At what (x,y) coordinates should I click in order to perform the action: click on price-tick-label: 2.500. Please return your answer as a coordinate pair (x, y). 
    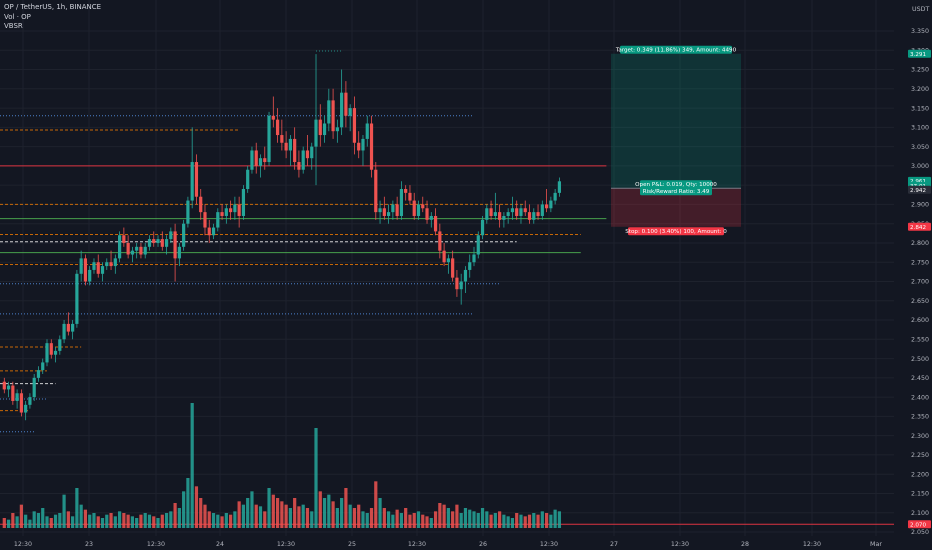
    Looking at the image, I should click on (920, 359).